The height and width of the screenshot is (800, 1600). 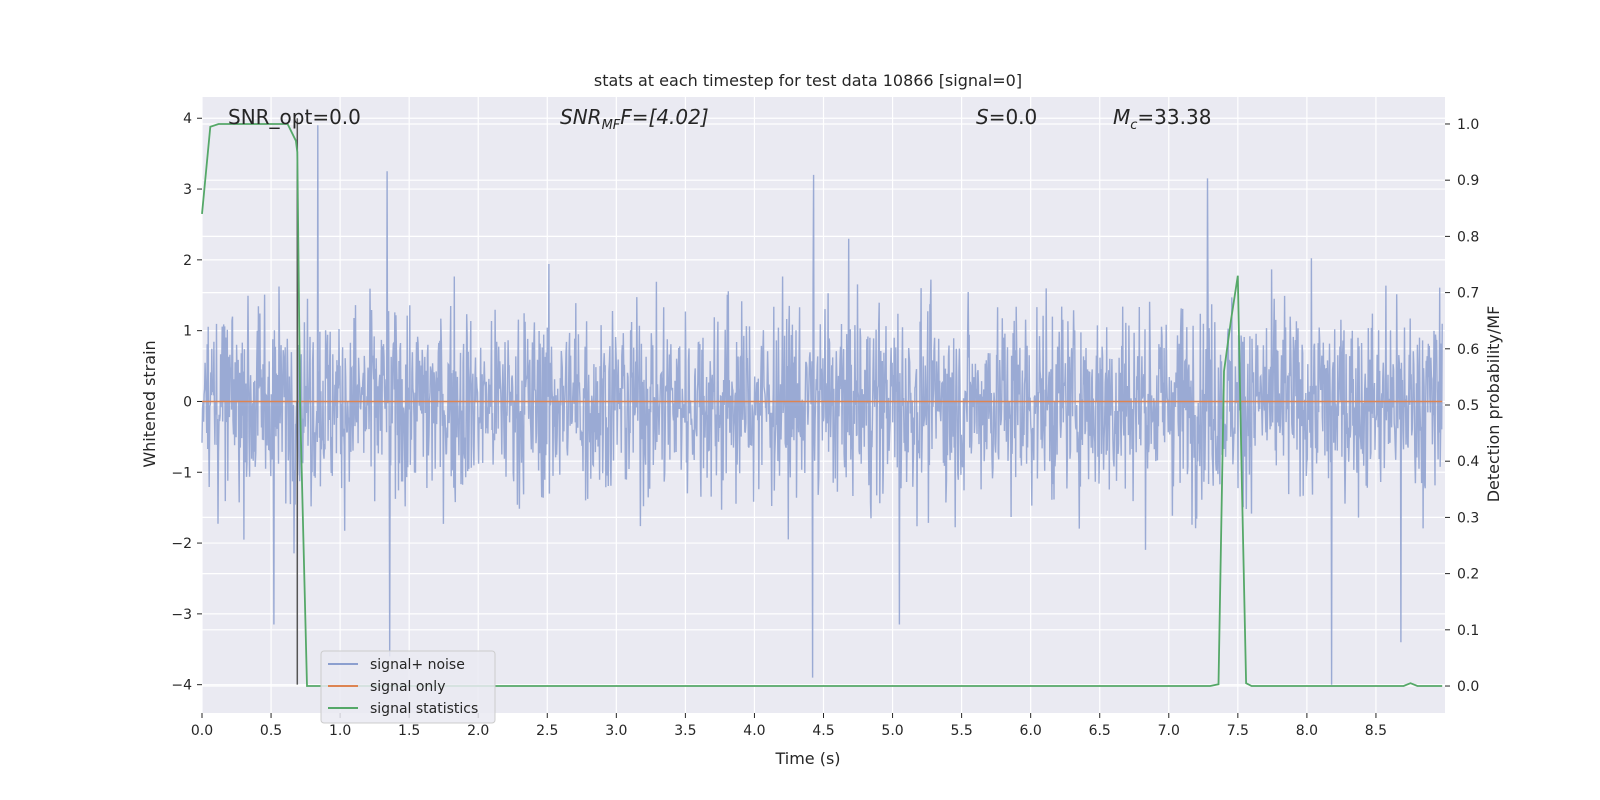 I want to click on x-tick-label-7: 3.5, so click(x=685, y=731).